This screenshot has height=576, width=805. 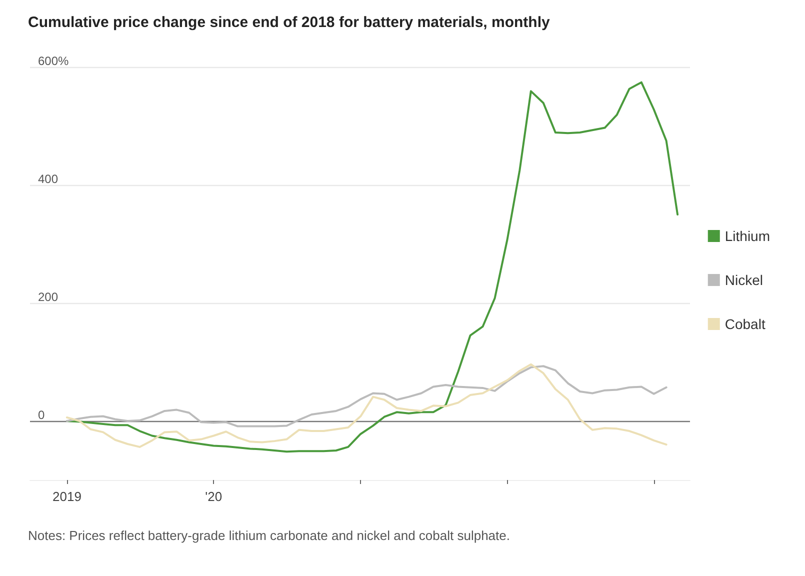 What do you see at coordinates (67, 496) in the screenshot?
I see `x-tick-label: 2019` at bounding box center [67, 496].